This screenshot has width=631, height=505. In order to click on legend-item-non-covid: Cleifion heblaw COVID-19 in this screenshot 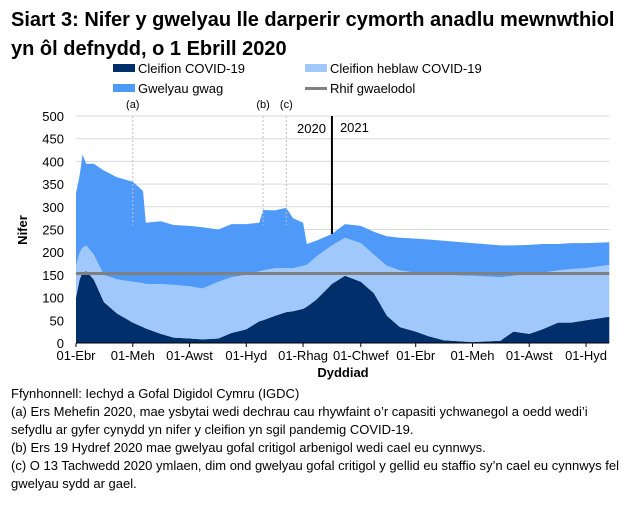, I will do `click(393, 68)`.